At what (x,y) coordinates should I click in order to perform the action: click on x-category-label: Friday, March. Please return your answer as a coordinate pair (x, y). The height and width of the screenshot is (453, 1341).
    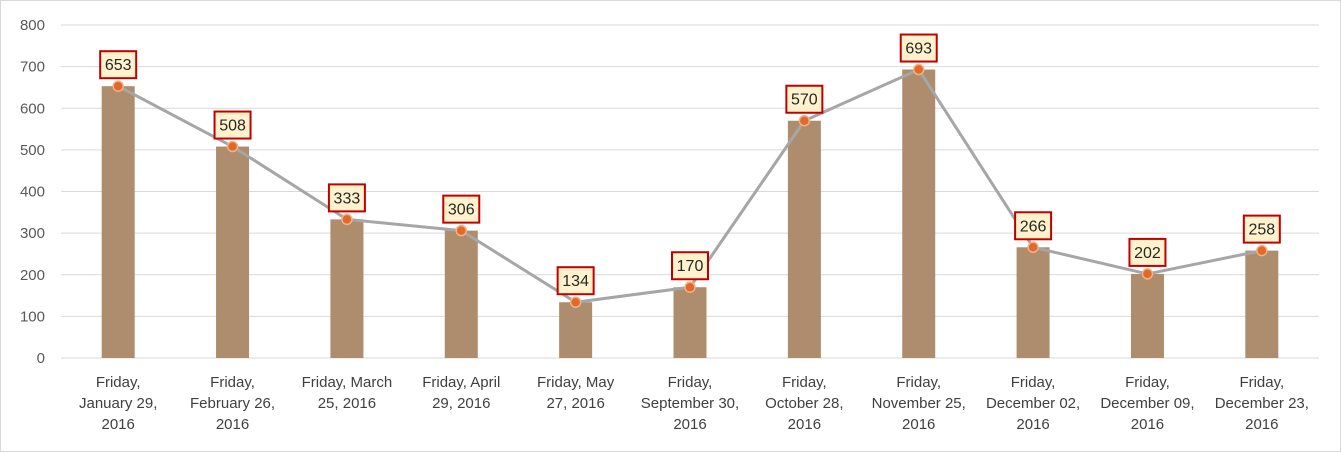
    Looking at the image, I should click on (347, 382).